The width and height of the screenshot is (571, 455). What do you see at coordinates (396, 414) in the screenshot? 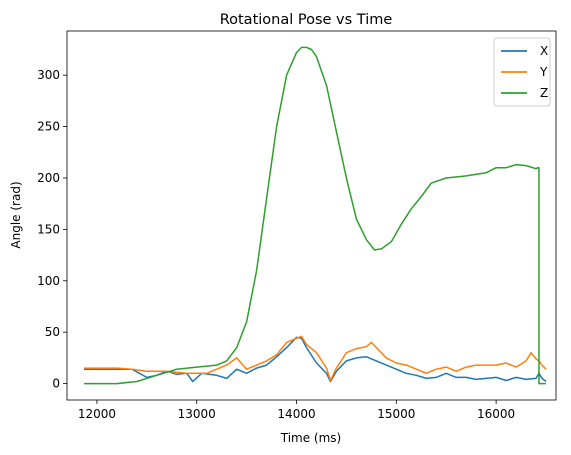
I see `x-tick-label: 15000` at bounding box center [396, 414].